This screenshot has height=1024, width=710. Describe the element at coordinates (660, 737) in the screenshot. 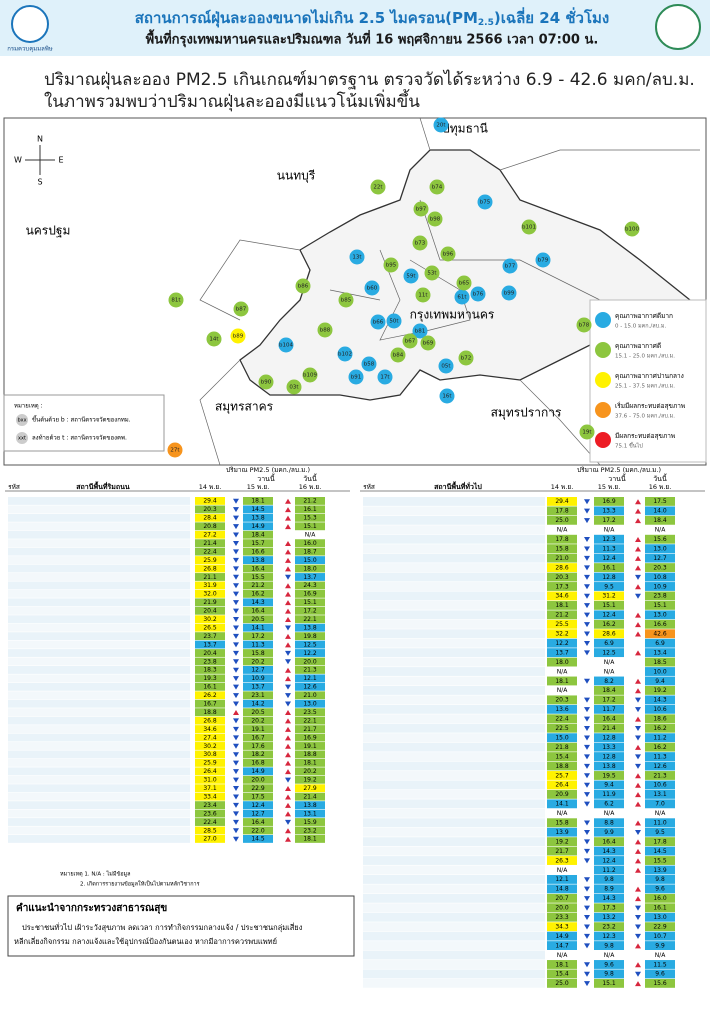

I see `value: 11.2` at that location.